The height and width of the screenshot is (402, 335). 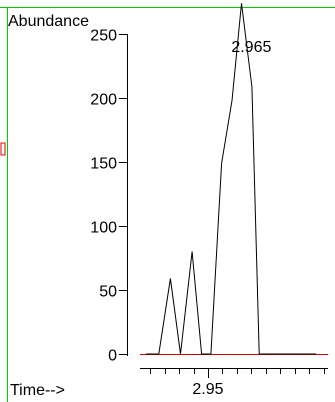 What do you see at coordinates (103, 36) in the screenshot?
I see `y-tick-label: 250` at bounding box center [103, 36].